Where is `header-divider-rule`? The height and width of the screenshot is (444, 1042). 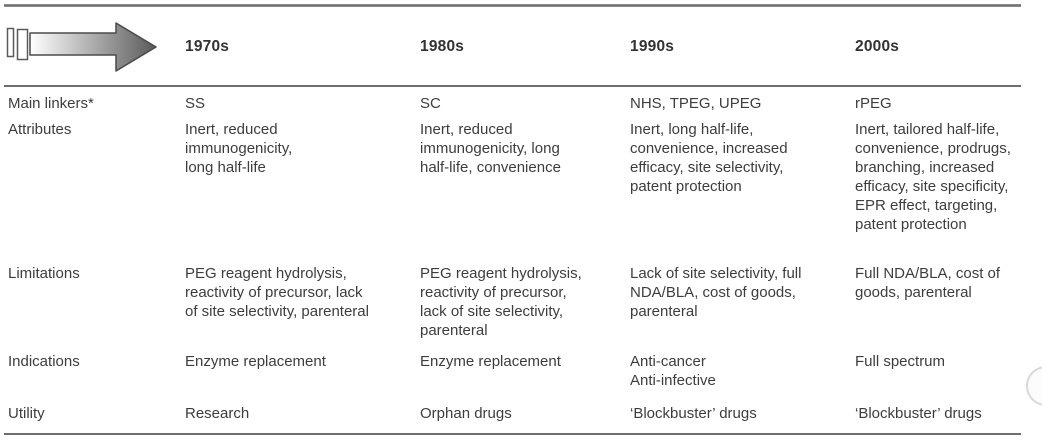
header-divider-rule is located at coordinates (512, 86).